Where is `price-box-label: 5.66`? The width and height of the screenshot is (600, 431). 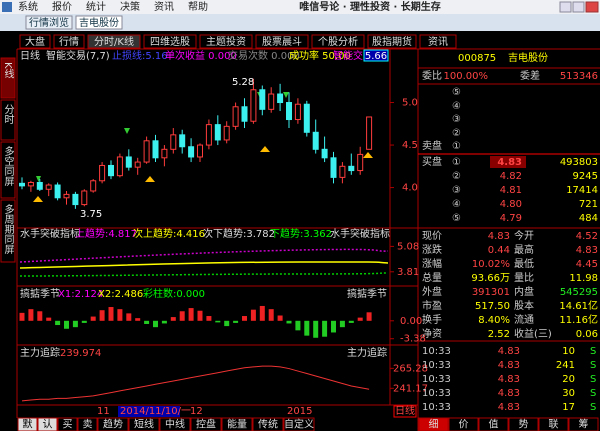
price-box-label: 5.66 is located at coordinates (376, 56).